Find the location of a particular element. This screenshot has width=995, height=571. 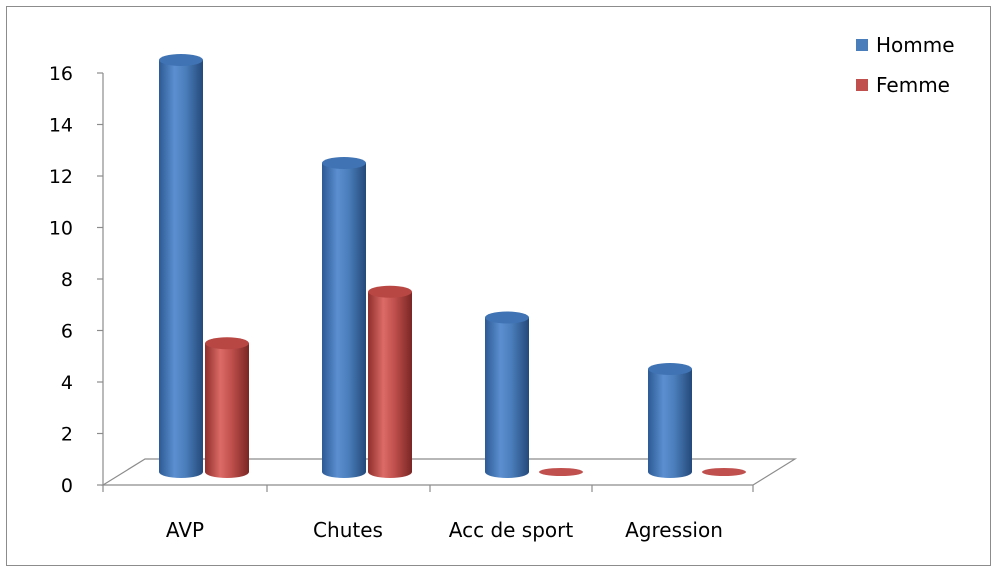

legend-label-homme: Homme is located at coordinates (915, 45).